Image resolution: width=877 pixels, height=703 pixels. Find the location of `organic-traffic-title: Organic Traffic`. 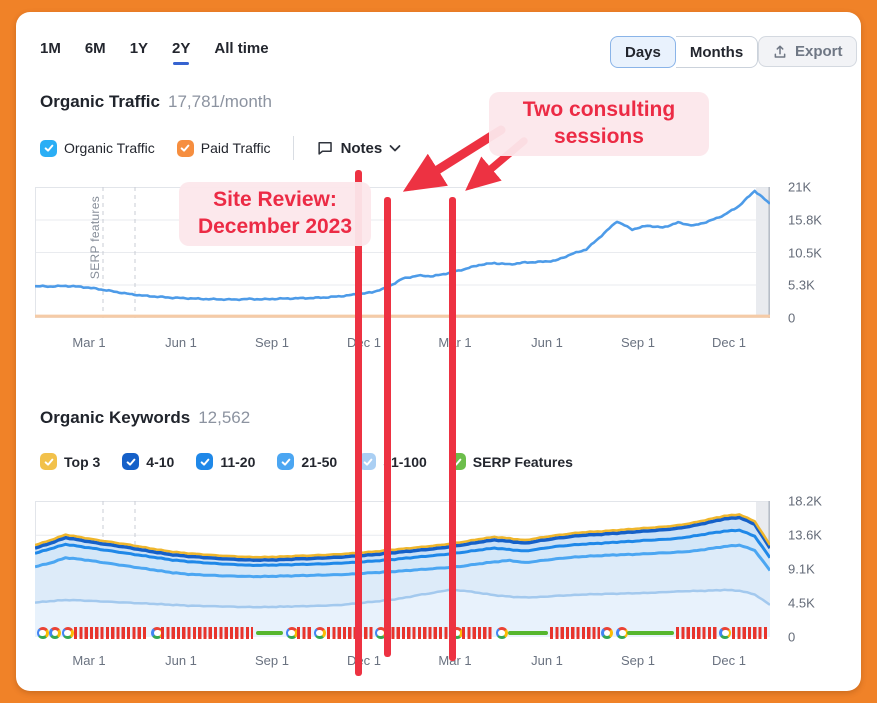

organic-traffic-title: Organic Traffic is located at coordinates (100, 101).